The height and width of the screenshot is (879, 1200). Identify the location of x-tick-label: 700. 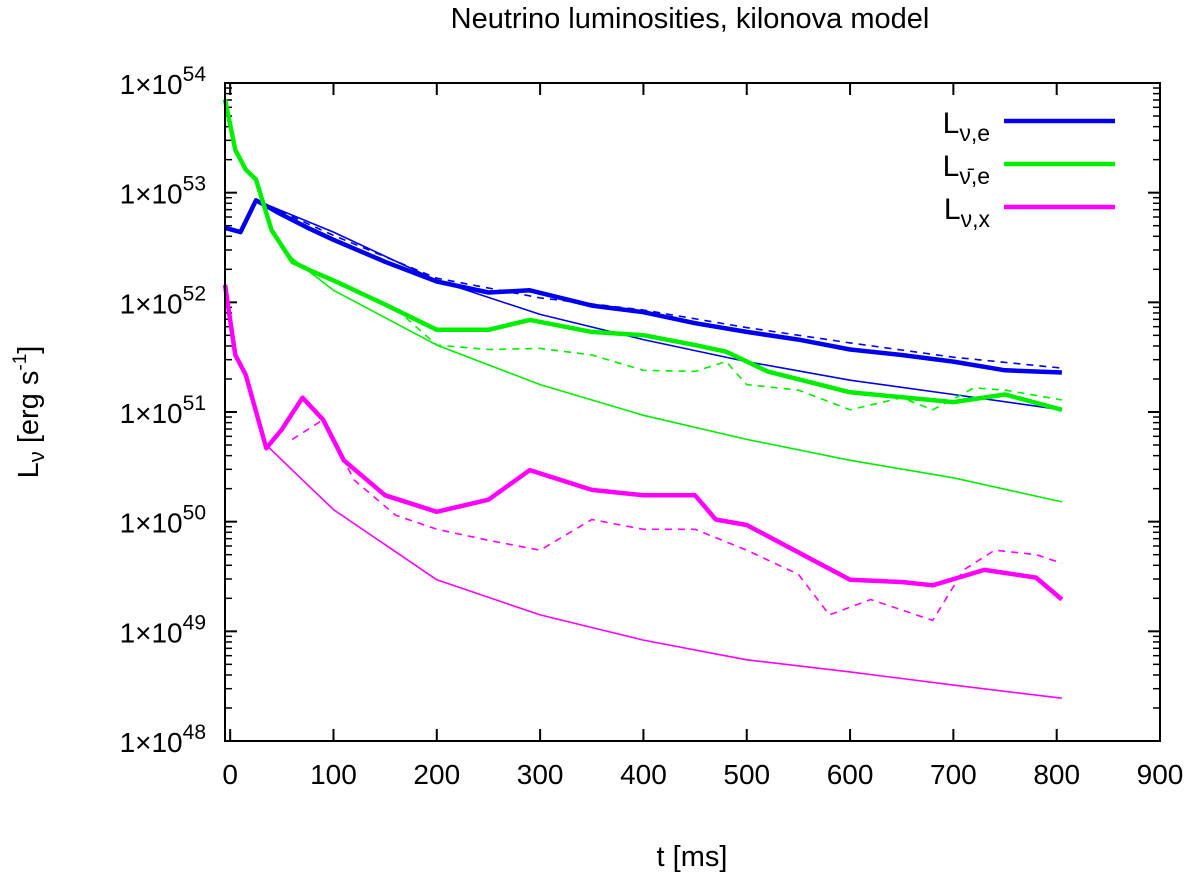
(953, 774).